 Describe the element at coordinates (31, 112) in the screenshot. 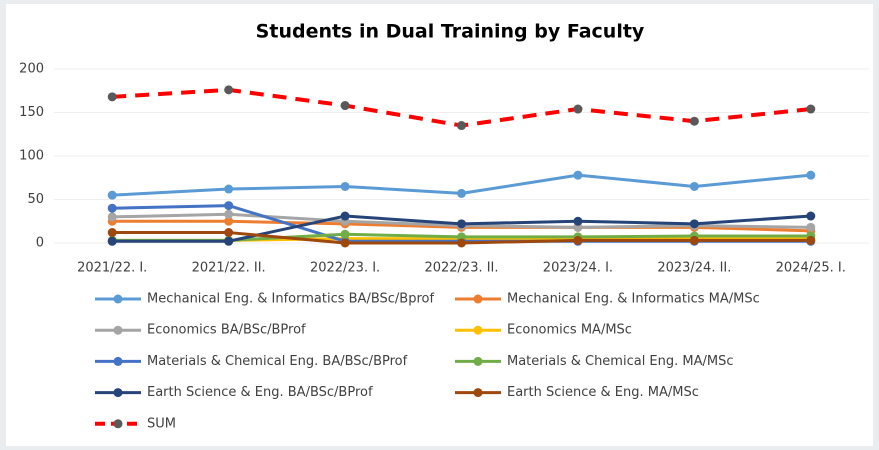

I see `y-tick-label: 150` at that location.